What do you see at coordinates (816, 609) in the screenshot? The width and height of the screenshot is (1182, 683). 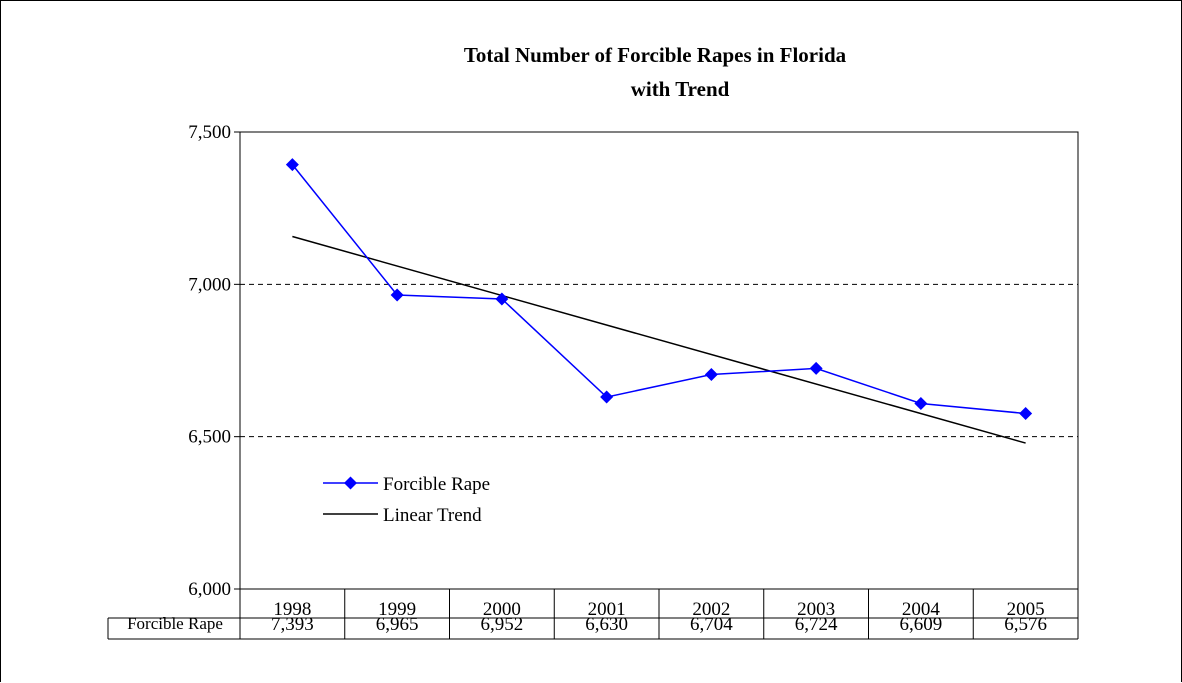 I see `x-category-label: 2003` at bounding box center [816, 609].